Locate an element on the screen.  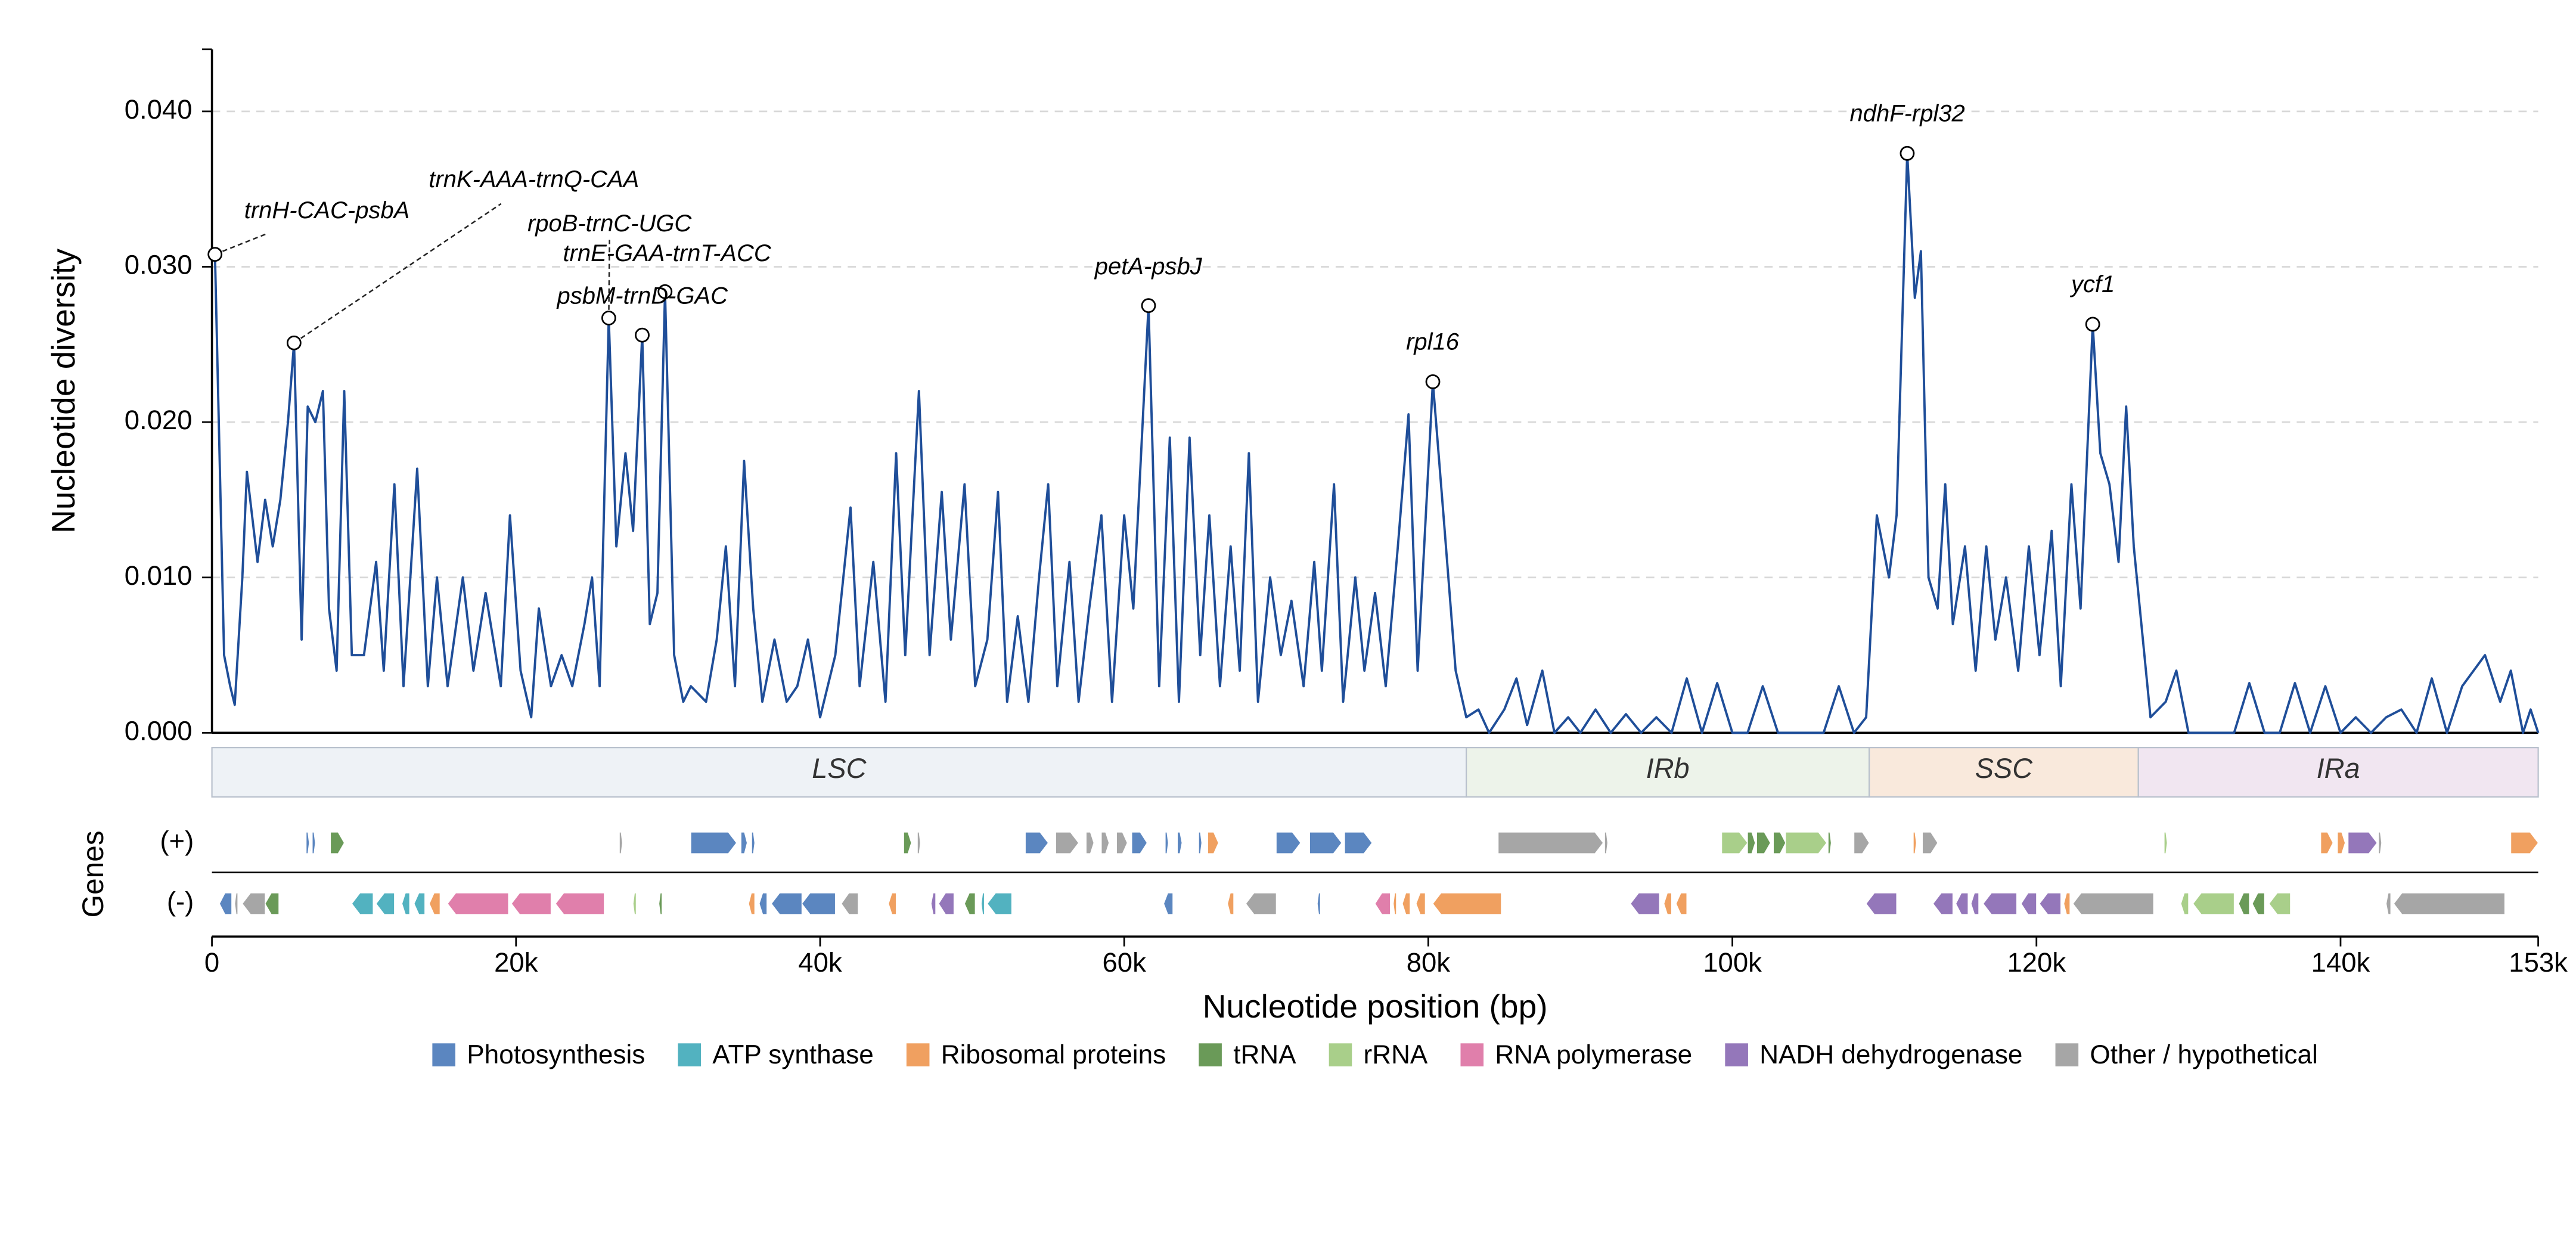
legend-label: Photosynthesis is located at coordinates (556, 1054).